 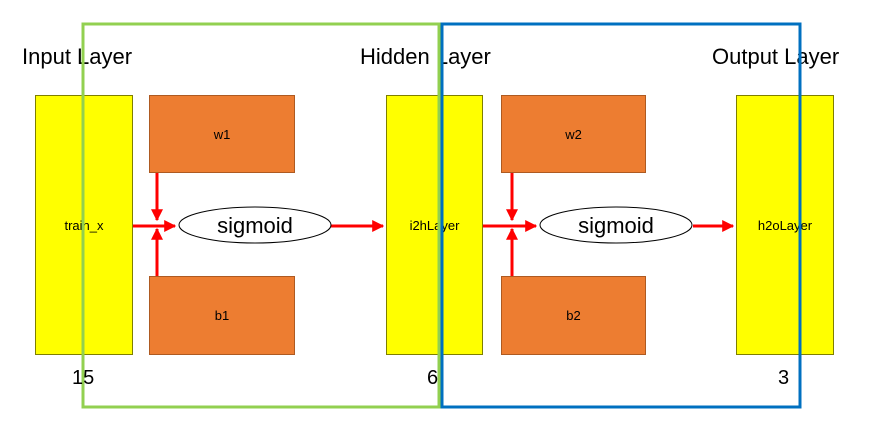 I want to click on output-layer-title: Output Layer, so click(x=776, y=56).